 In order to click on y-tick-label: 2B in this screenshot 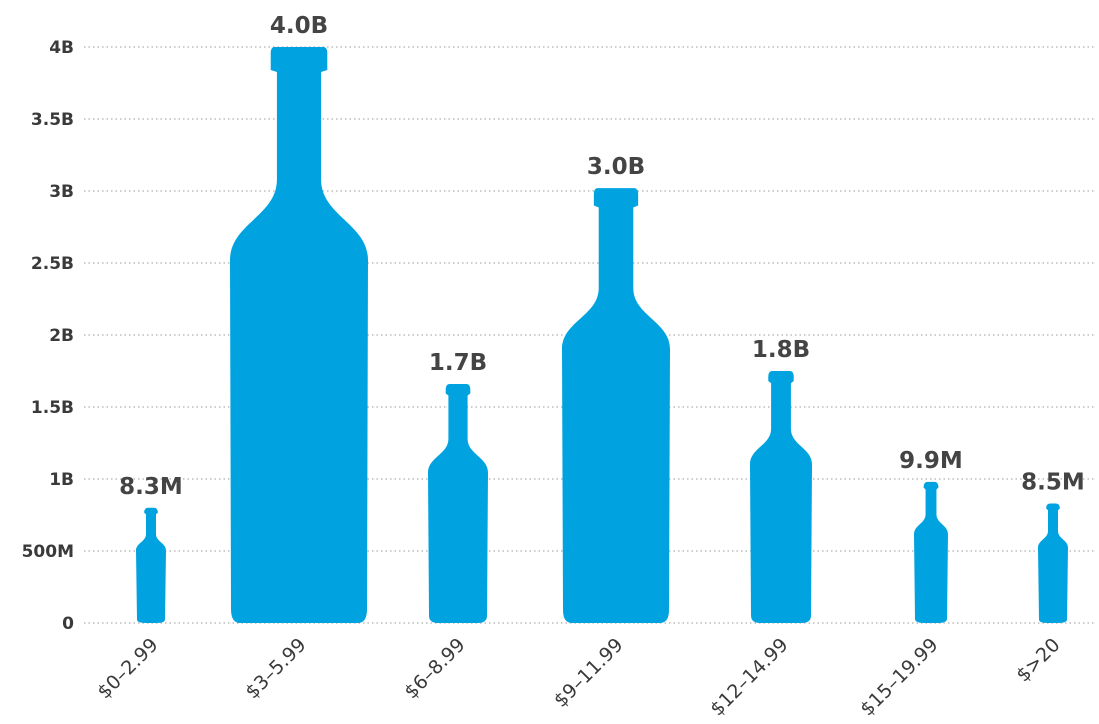, I will do `click(61, 336)`.